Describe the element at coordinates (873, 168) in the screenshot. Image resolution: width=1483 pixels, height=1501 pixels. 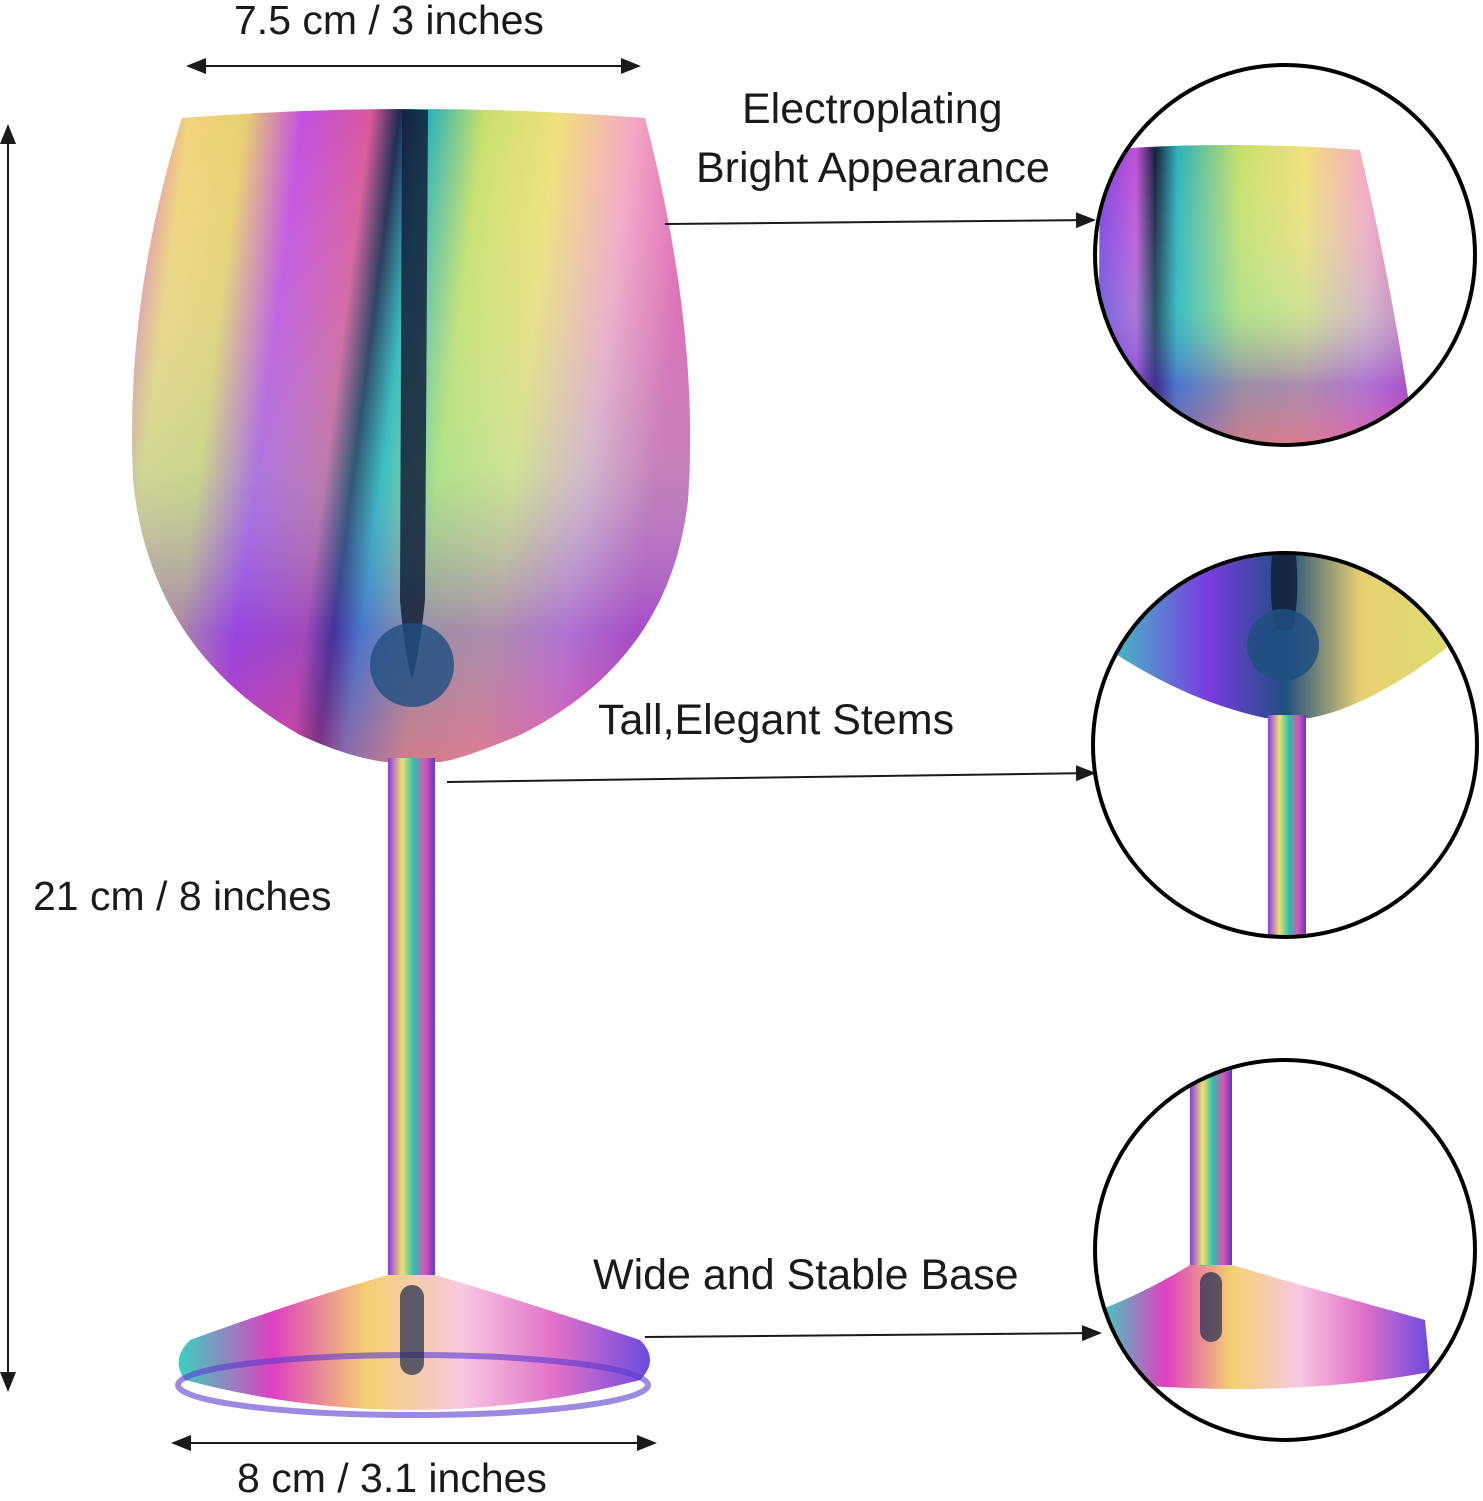
I see `feature-label-bright-appearance: Bright Appearance` at that location.